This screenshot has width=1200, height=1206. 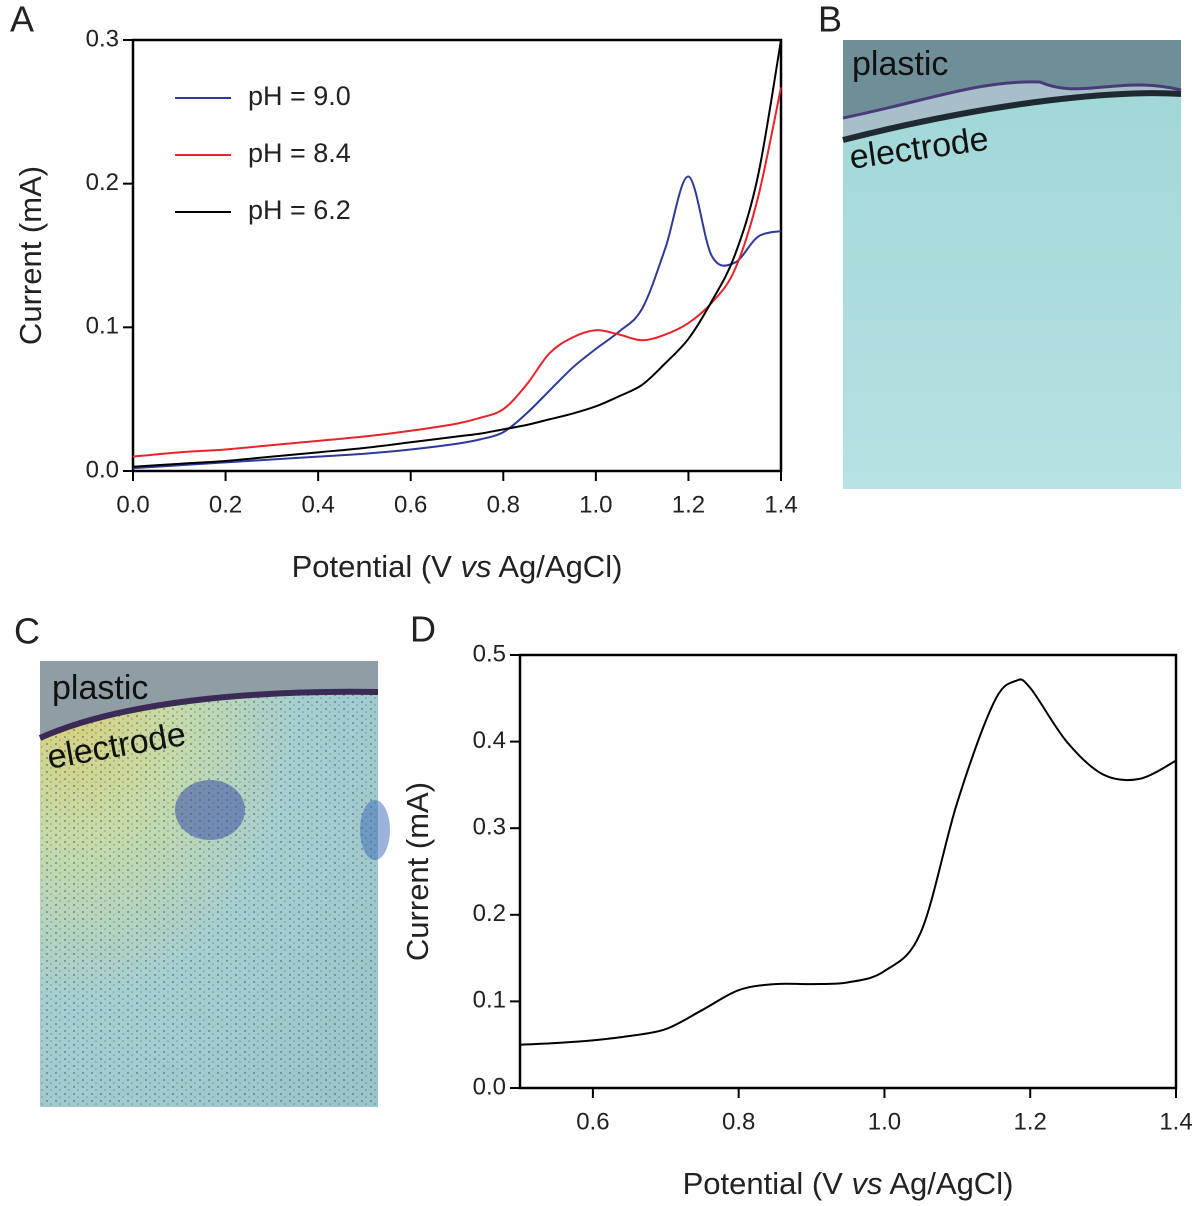 What do you see at coordinates (299, 153) in the screenshot?
I see `legend-label: pH = 8.4` at bounding box center [299, 153].